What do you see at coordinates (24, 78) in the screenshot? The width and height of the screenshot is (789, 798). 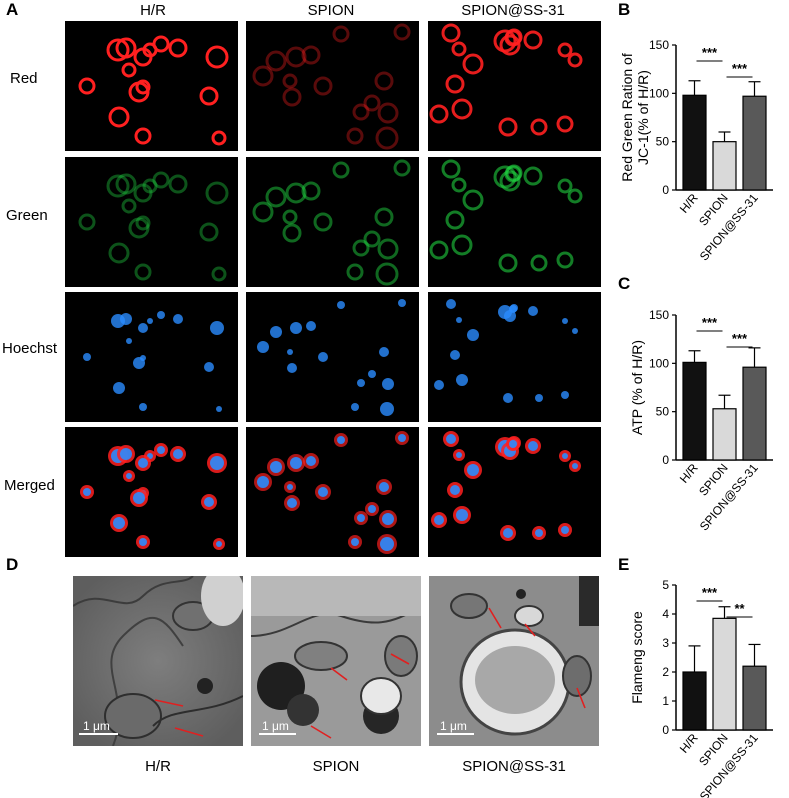 I see `row-label-red: Red` at bounding box center [24, 78].